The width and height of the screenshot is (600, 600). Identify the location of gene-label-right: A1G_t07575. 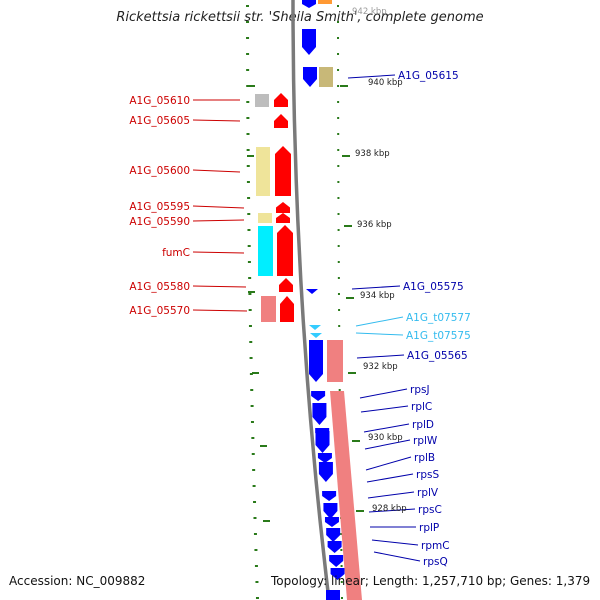
(438, 336).